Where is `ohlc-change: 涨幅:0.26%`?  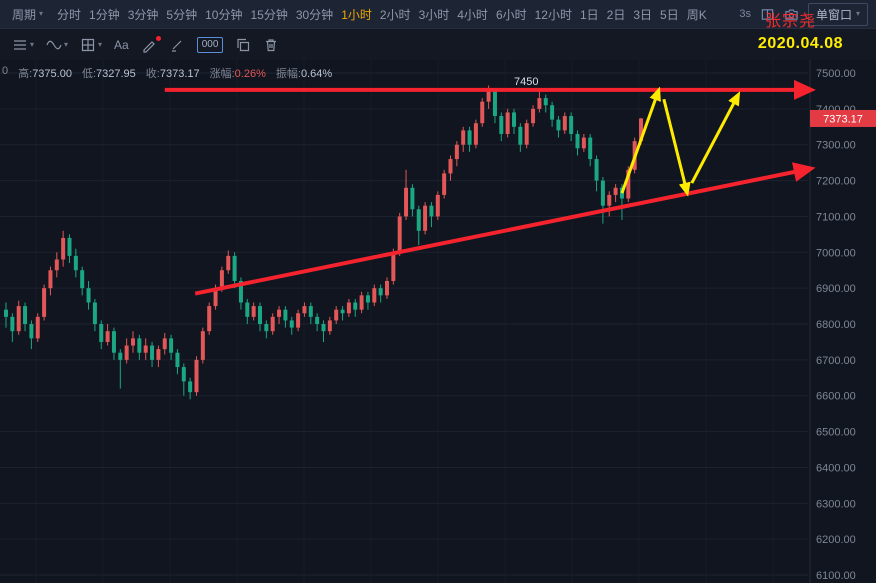
ohlc-change: 涨幅:0.26% is located at coordinates (237, 74).